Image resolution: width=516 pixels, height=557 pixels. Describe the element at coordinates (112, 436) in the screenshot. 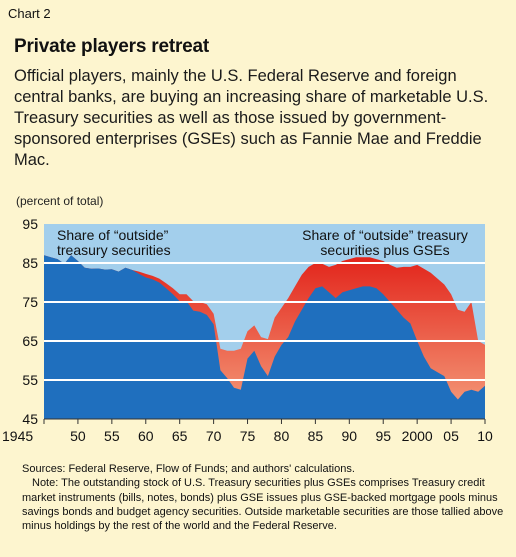

I see `x-tick-label: 55` at that location.